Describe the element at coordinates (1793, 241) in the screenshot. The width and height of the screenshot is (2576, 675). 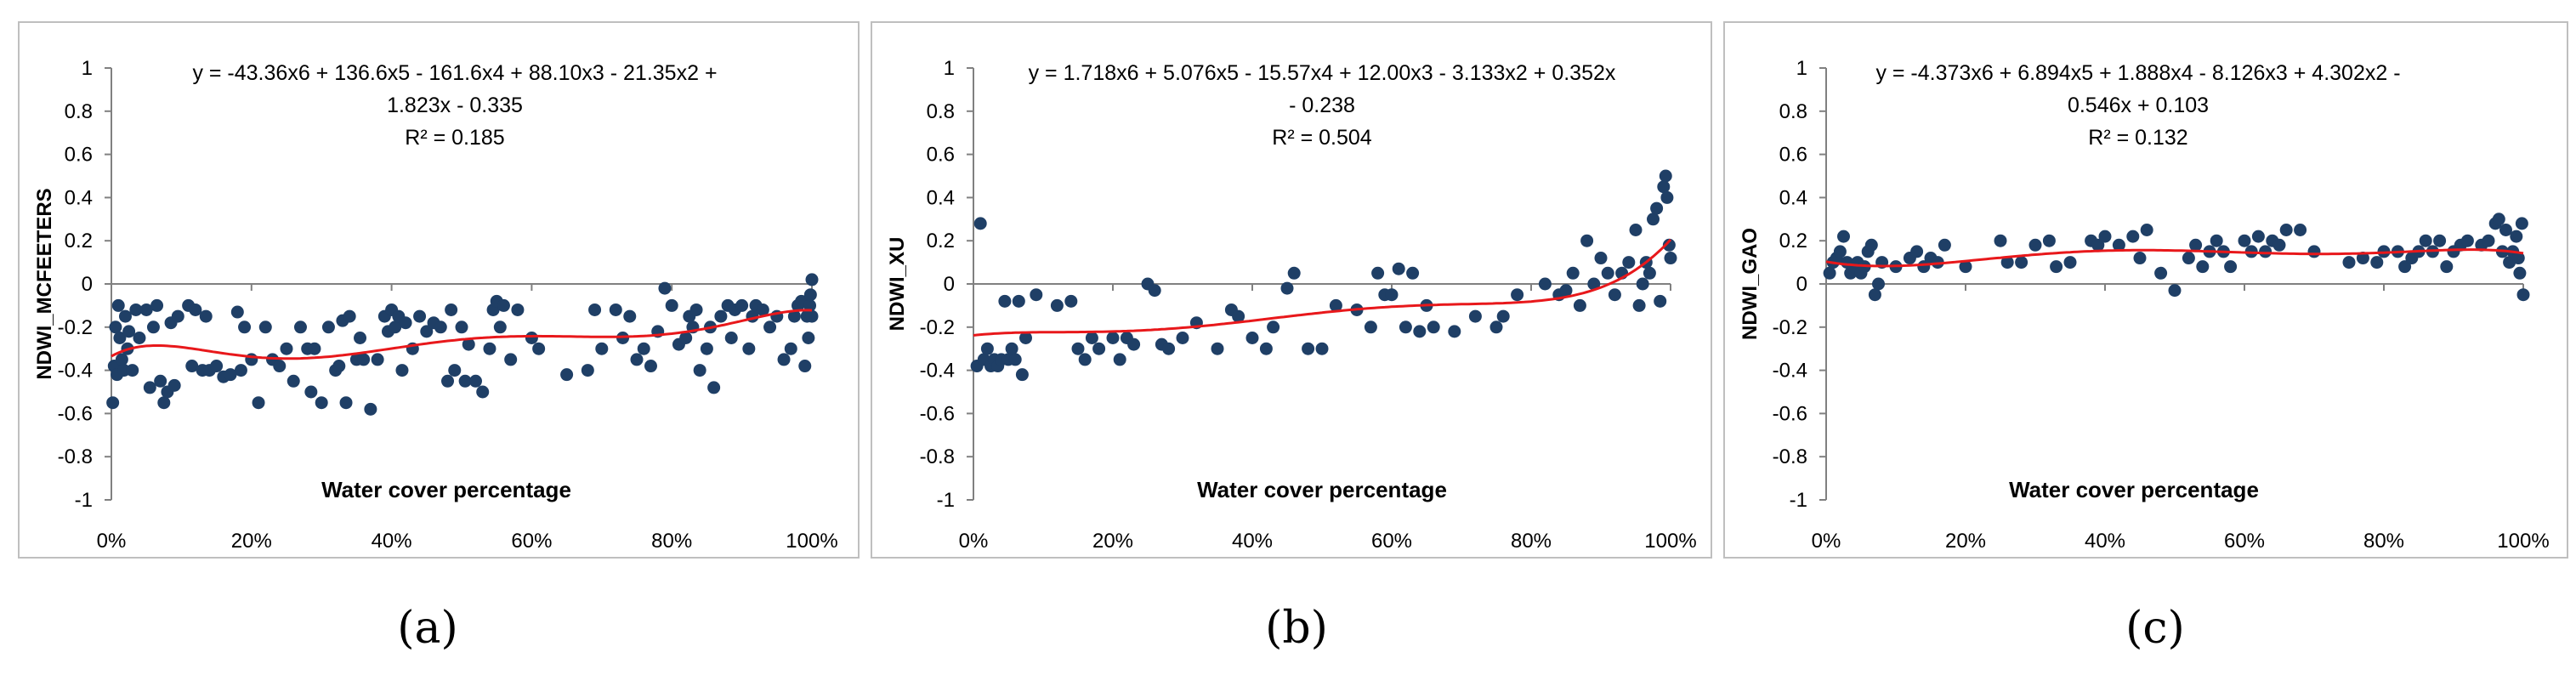
I see `y-tick-label: 0.2` at that location.